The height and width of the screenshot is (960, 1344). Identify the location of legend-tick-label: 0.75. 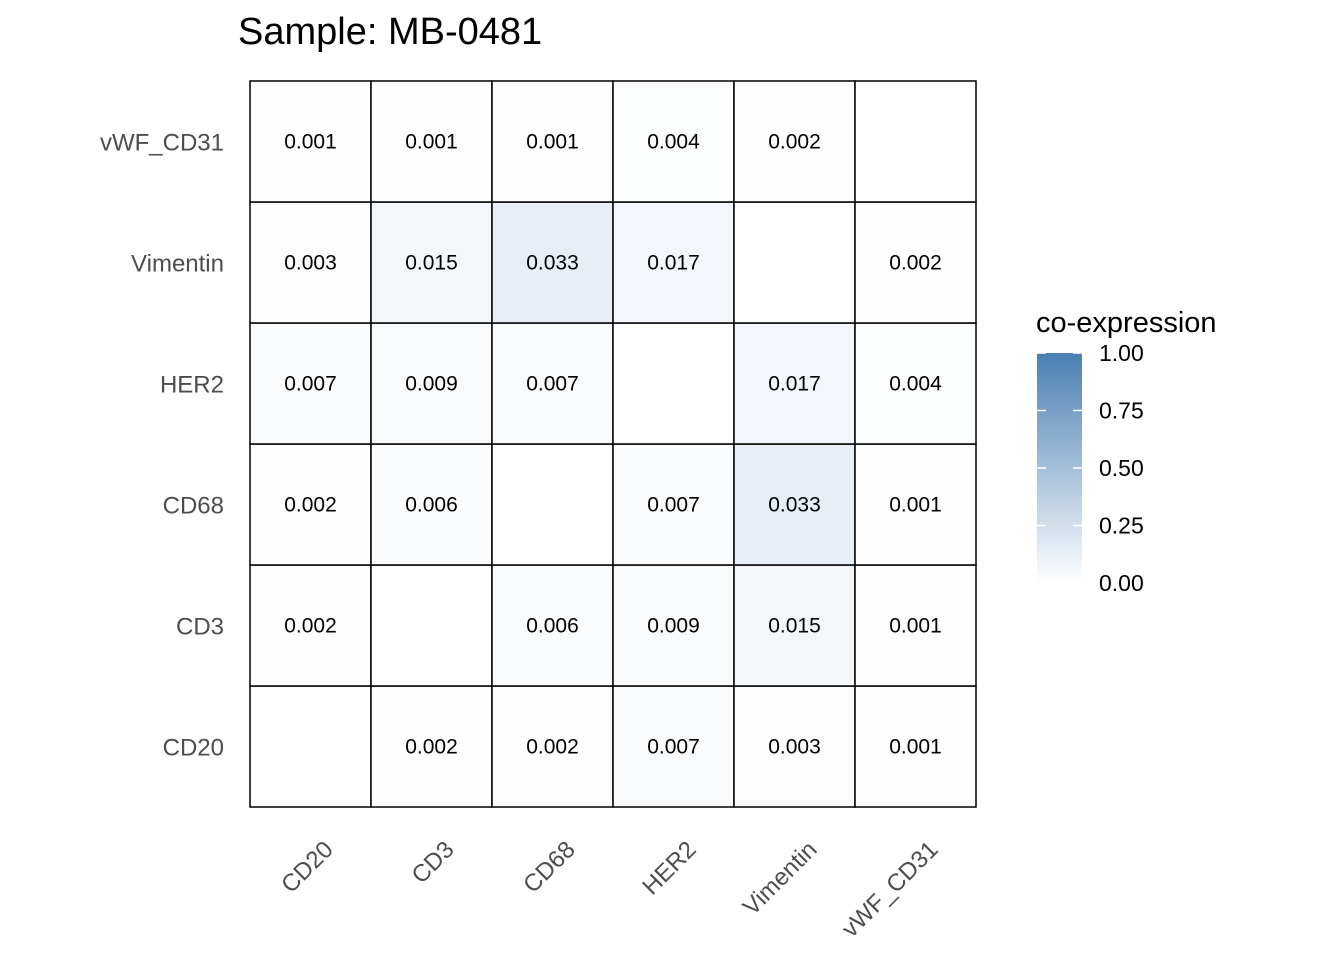
(1121, 411).